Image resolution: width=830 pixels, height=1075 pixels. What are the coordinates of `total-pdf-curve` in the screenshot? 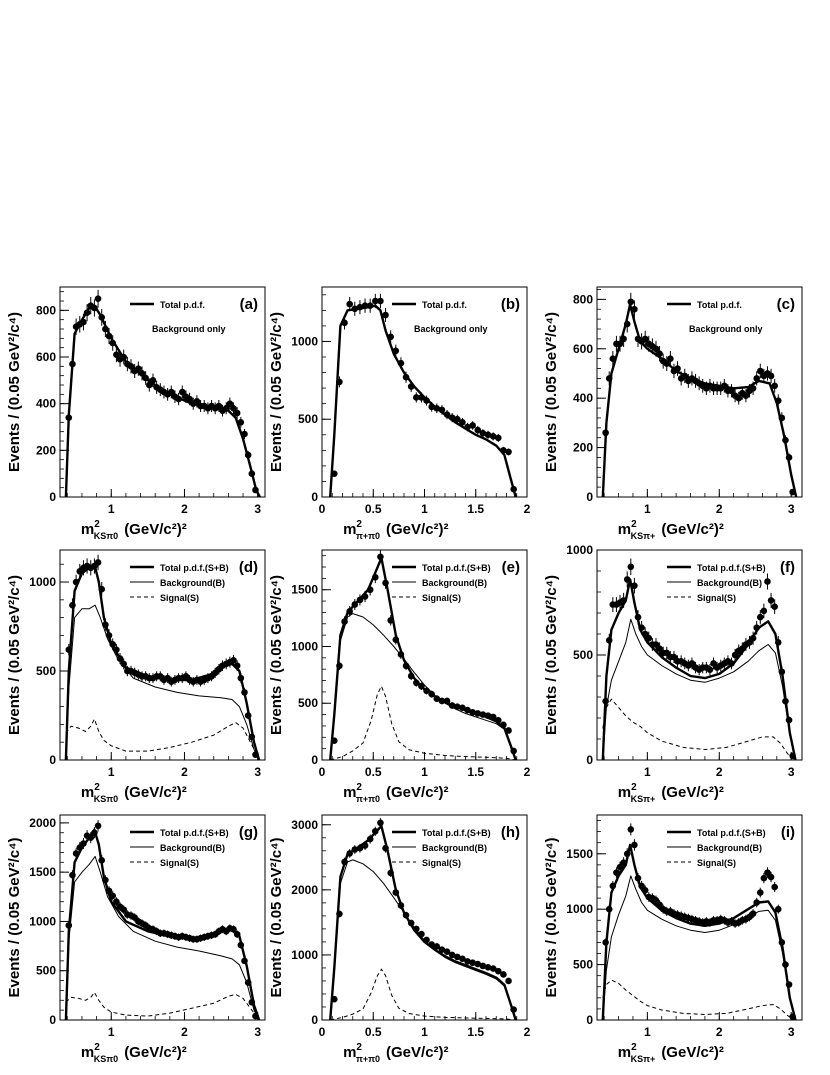 It's located at (699, 932).